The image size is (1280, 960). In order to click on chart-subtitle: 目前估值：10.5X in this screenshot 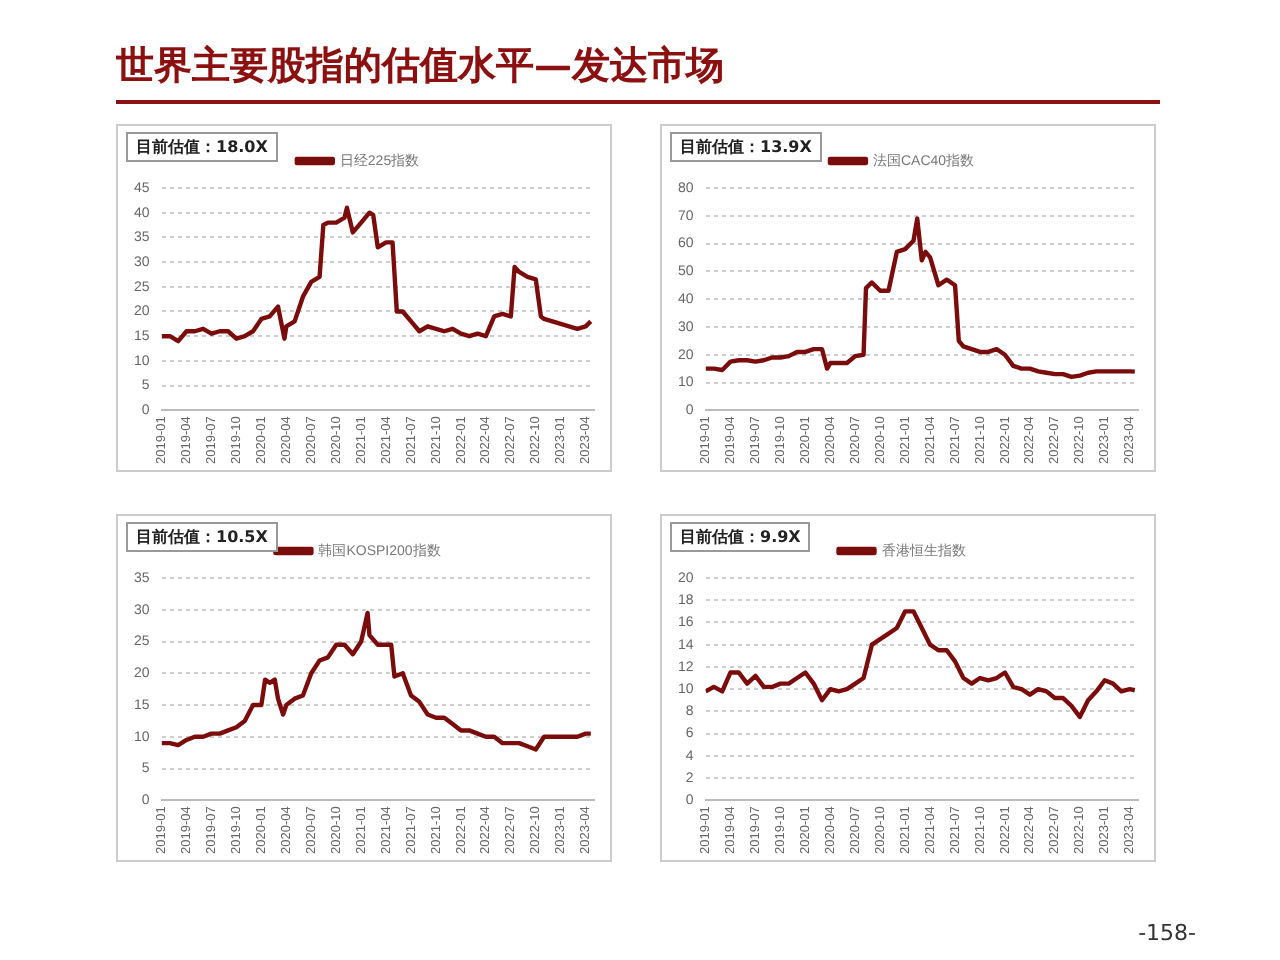, I will do `click(202, 537)`.